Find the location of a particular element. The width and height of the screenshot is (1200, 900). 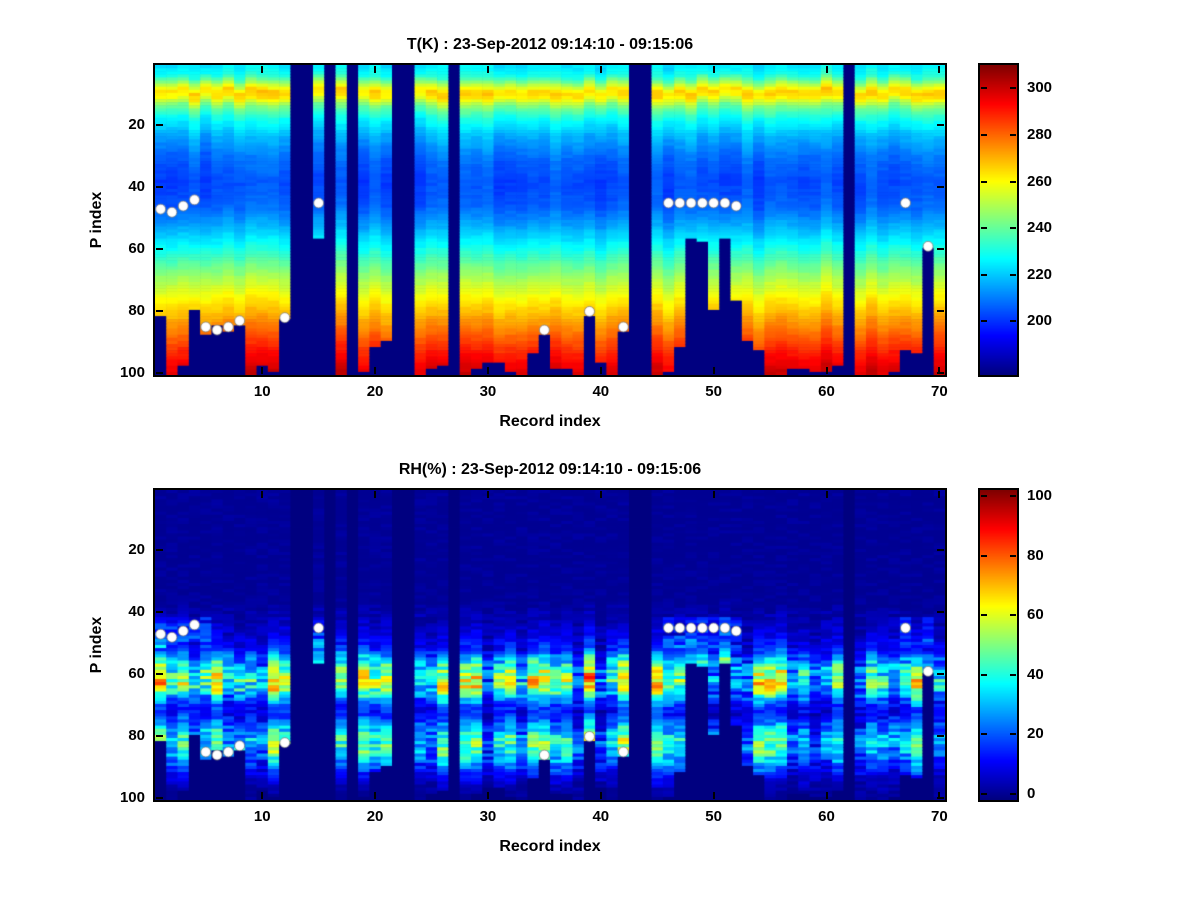

humidity-colorbar-canvas is located at coordinates (998, 645).